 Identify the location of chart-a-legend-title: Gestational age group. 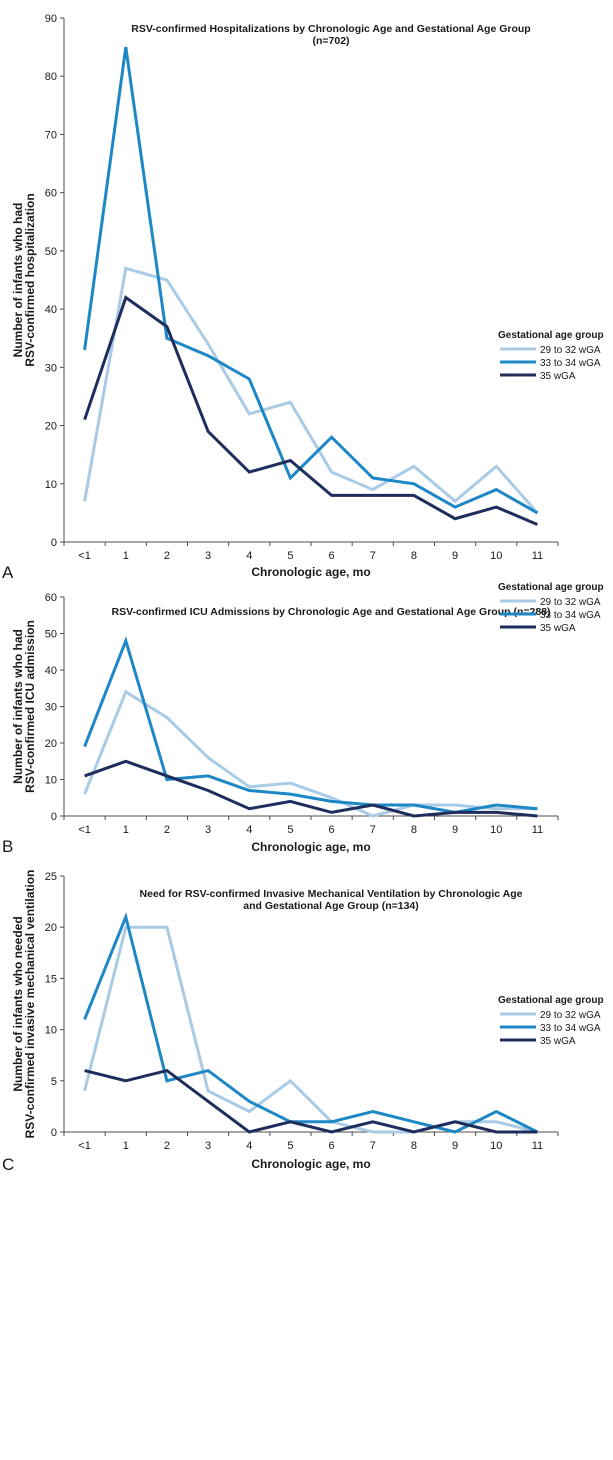
(551, 335).